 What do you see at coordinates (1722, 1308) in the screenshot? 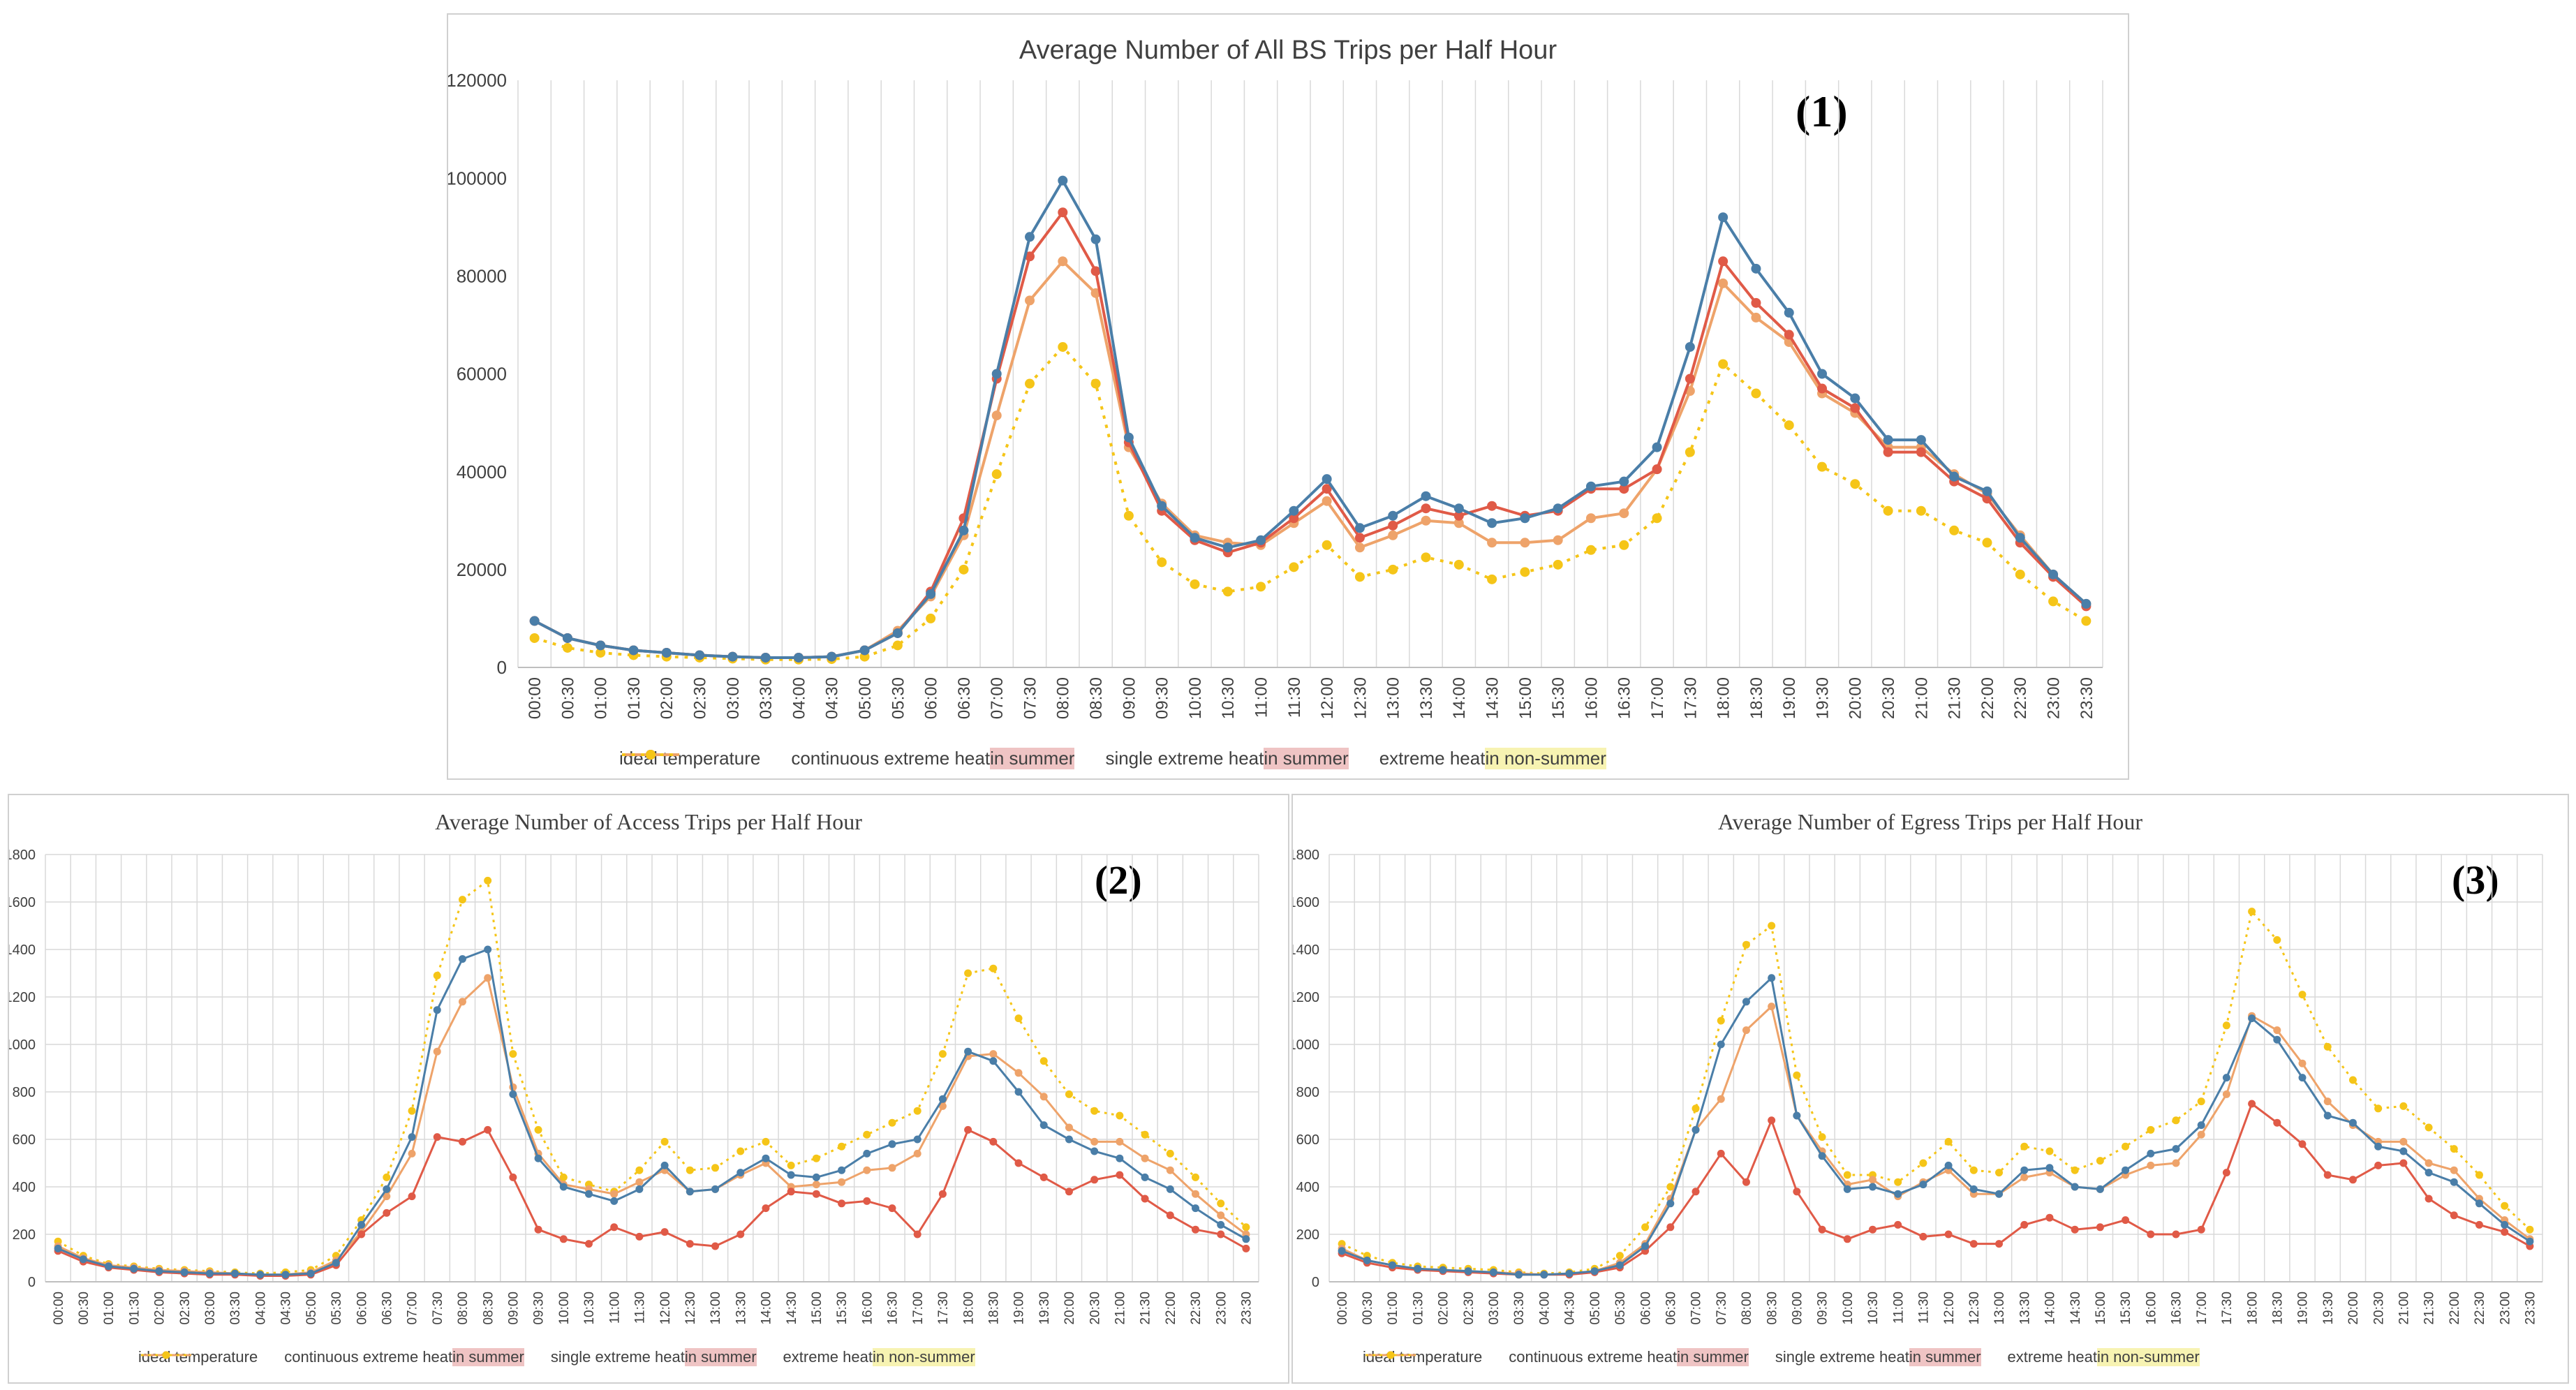
I see `x-tick-label: 07:30` at bounding box center [1722, 1308].